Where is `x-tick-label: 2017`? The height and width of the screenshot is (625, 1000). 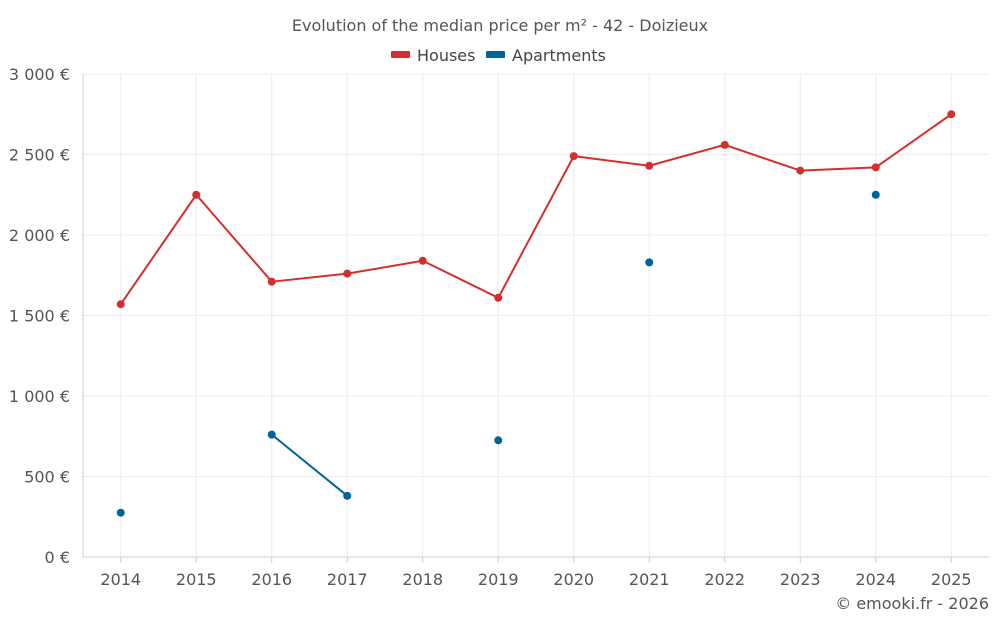 x-tick-label: 2017 is located at coordinates (347, 579).